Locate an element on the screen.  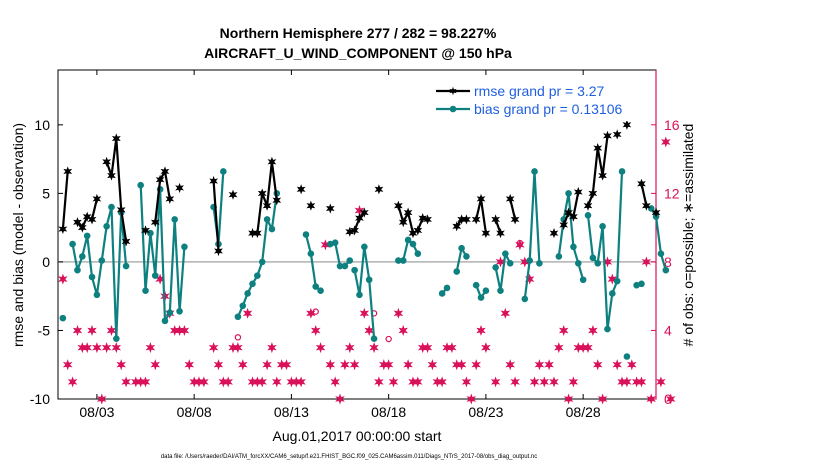
y-left-tick-label: -10 is located at coordinates (40, 399).